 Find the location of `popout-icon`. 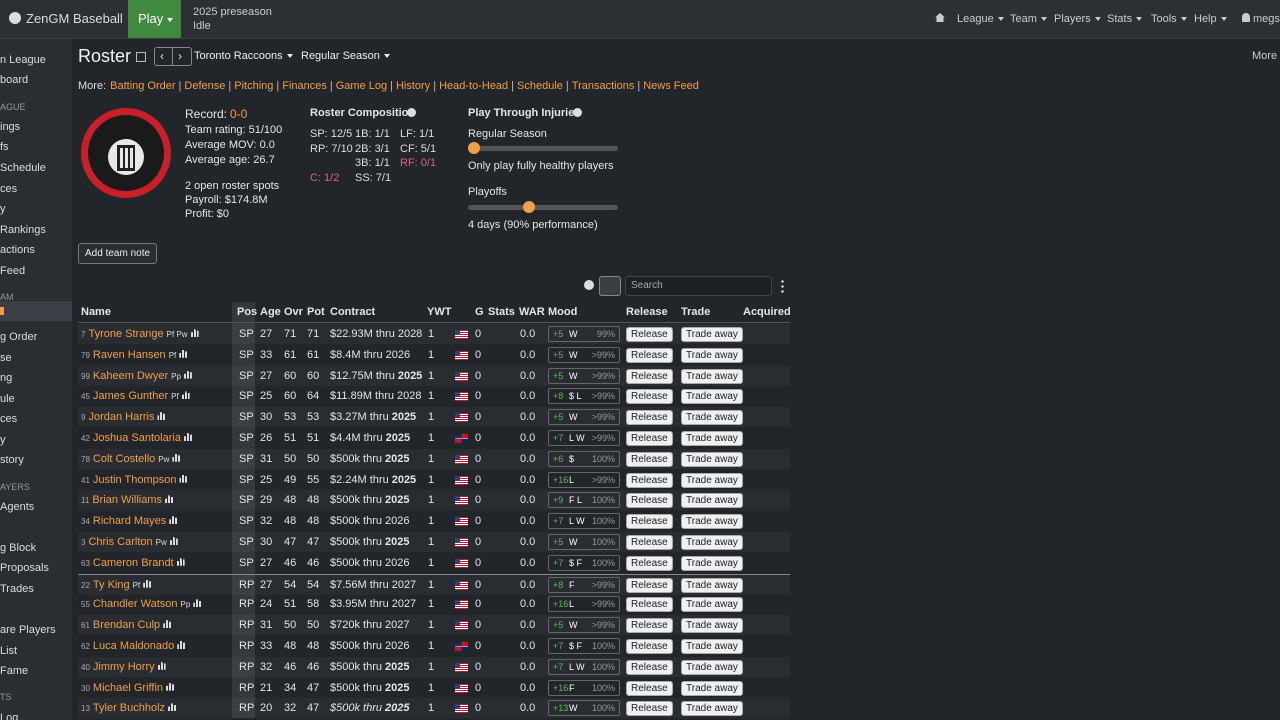

popout-icon is located at coordinates (141, 57).